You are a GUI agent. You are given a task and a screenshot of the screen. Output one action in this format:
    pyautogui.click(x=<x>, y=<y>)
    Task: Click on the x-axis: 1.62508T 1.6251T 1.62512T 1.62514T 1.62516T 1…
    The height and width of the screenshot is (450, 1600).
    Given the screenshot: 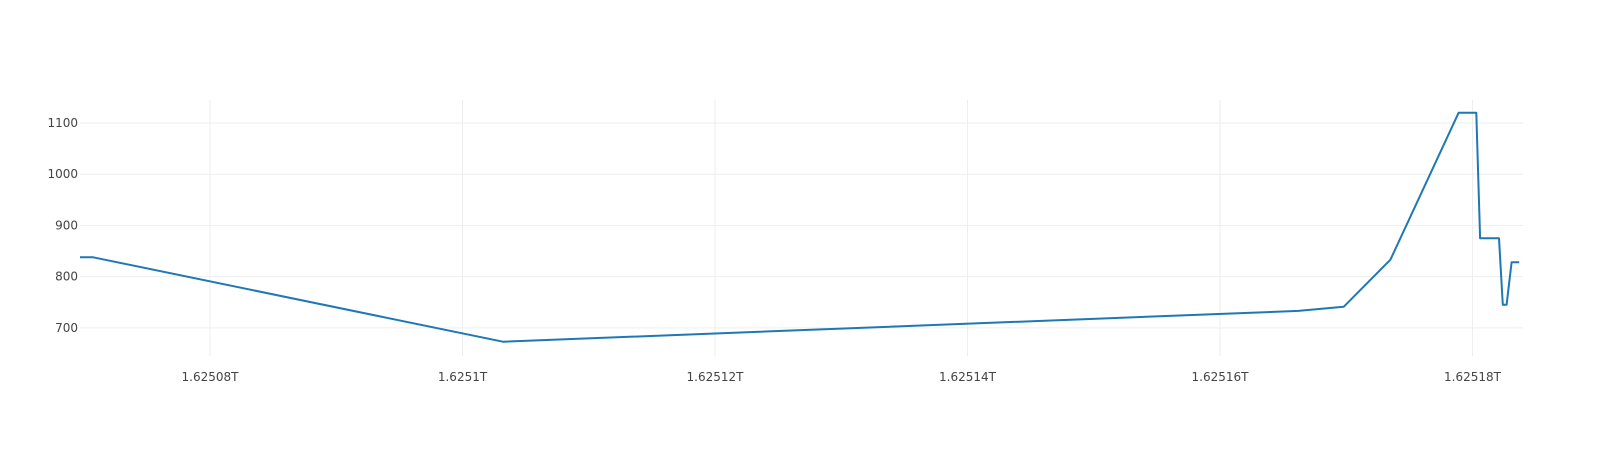 What is the action you would take?
    pyautogui.click(x=842, y=377)
    